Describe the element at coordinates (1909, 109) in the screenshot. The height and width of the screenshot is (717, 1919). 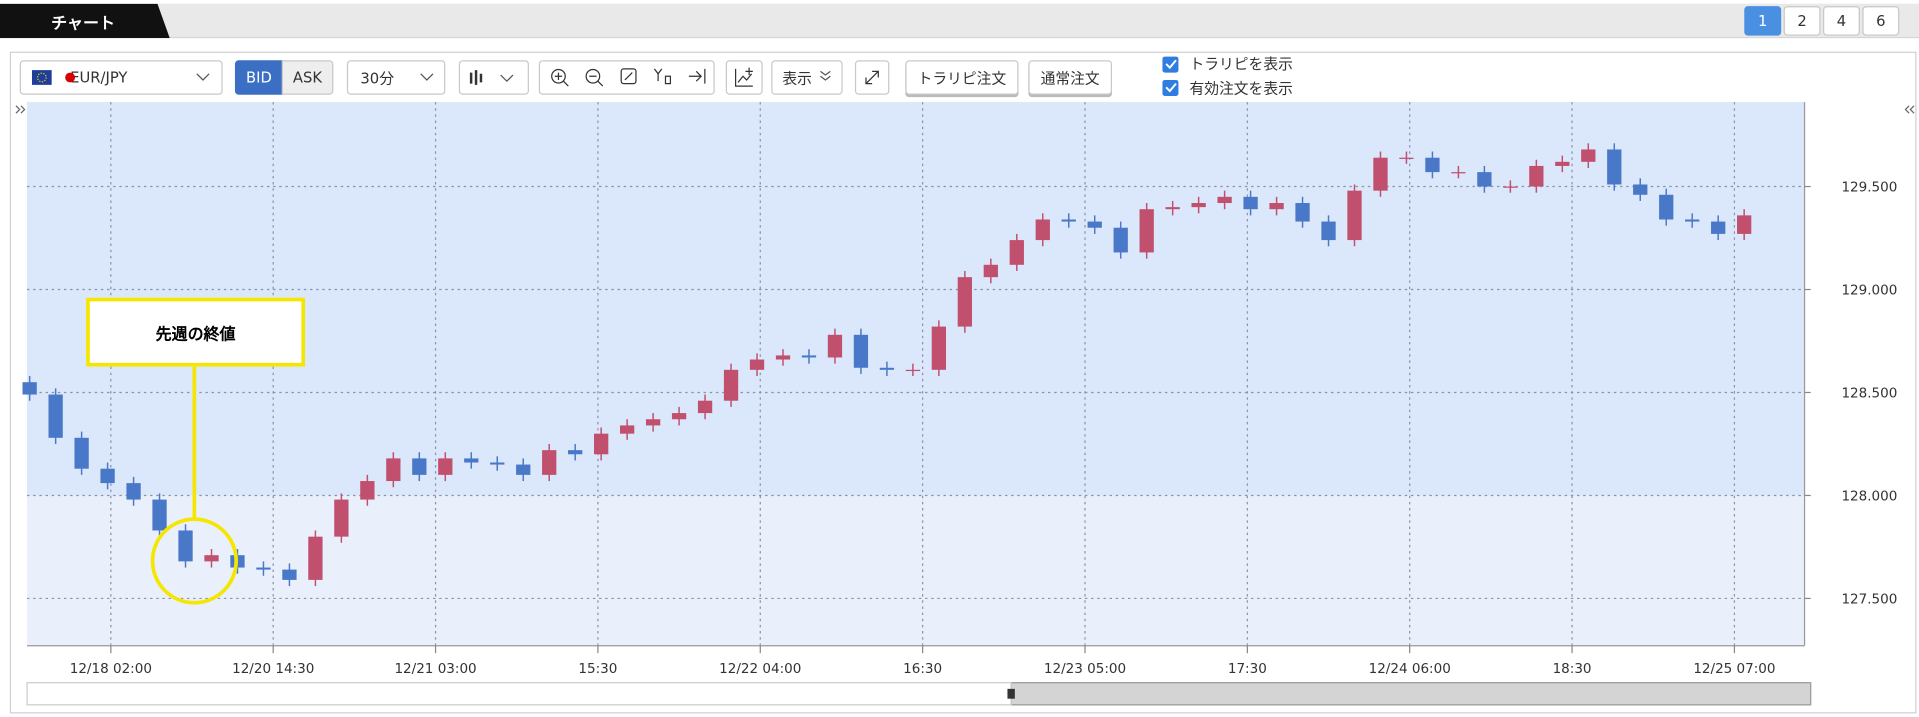
I see `expand-right` at that location.